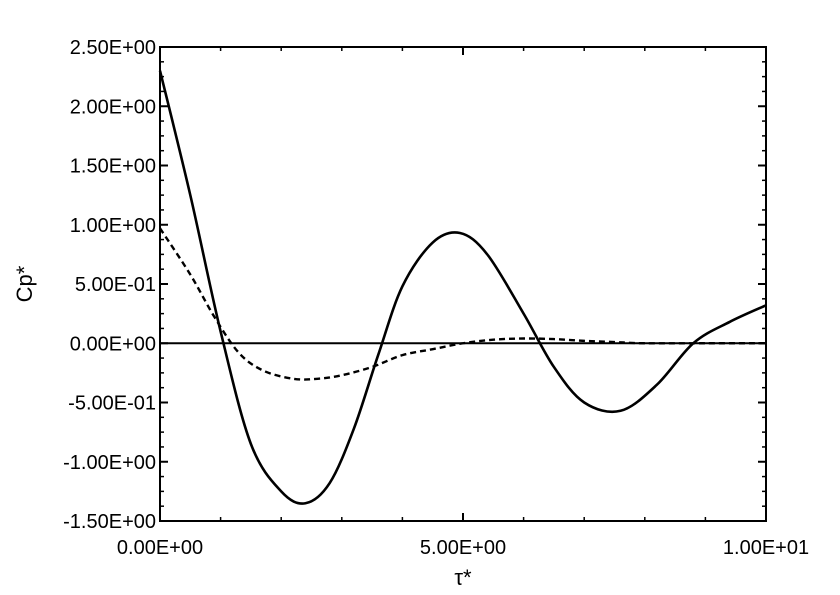 This screenshot has height=595, width=840. Describe the element at coordinates (109, 522) in the screenshot. I see `y-tick-label: -1.50E+00` at that location.